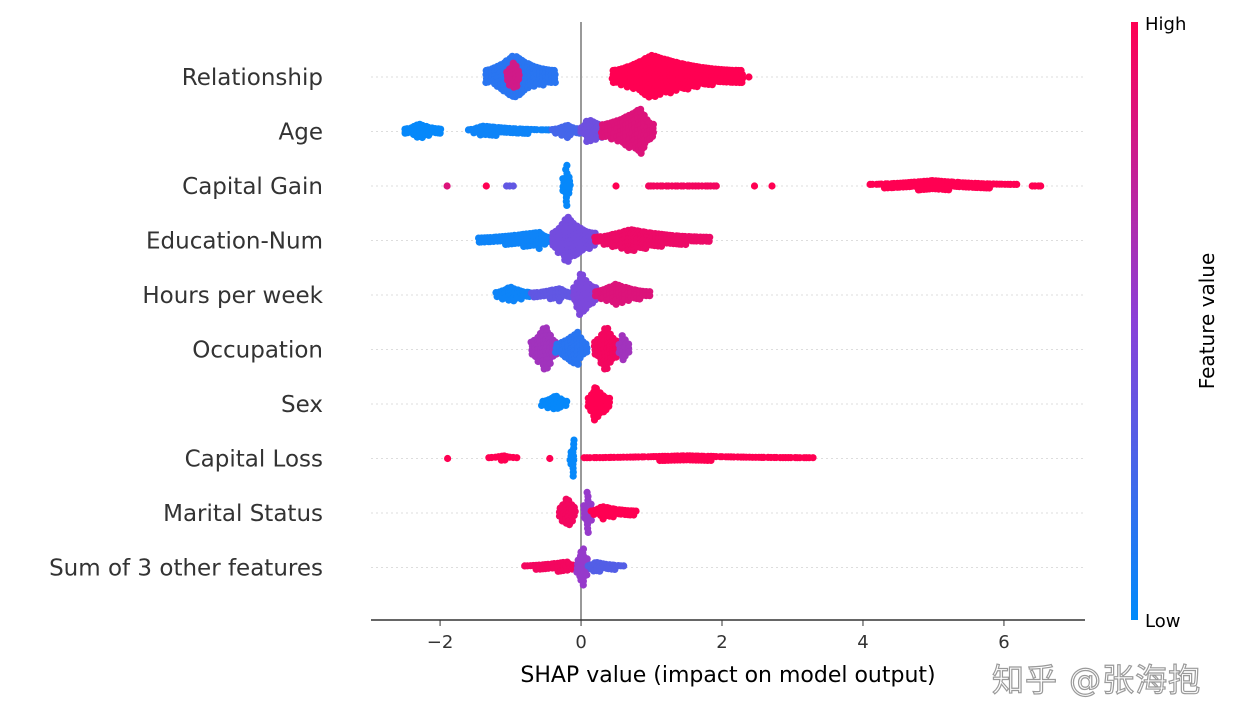  Describe the element at coordinates (580, 348) in the screenshot. I see `feature-row-occupation` at that location.